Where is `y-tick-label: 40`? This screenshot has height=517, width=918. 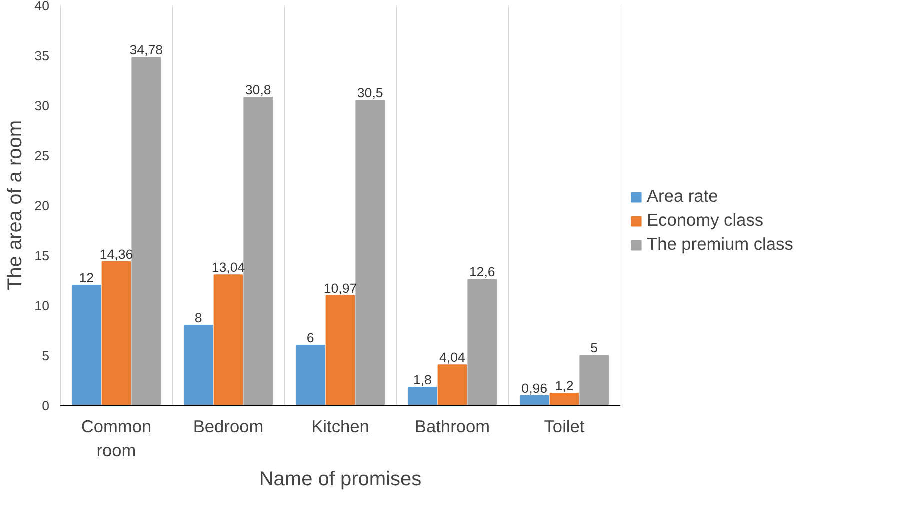
y-tick-label: 40 is located at coordinates (42, 7).